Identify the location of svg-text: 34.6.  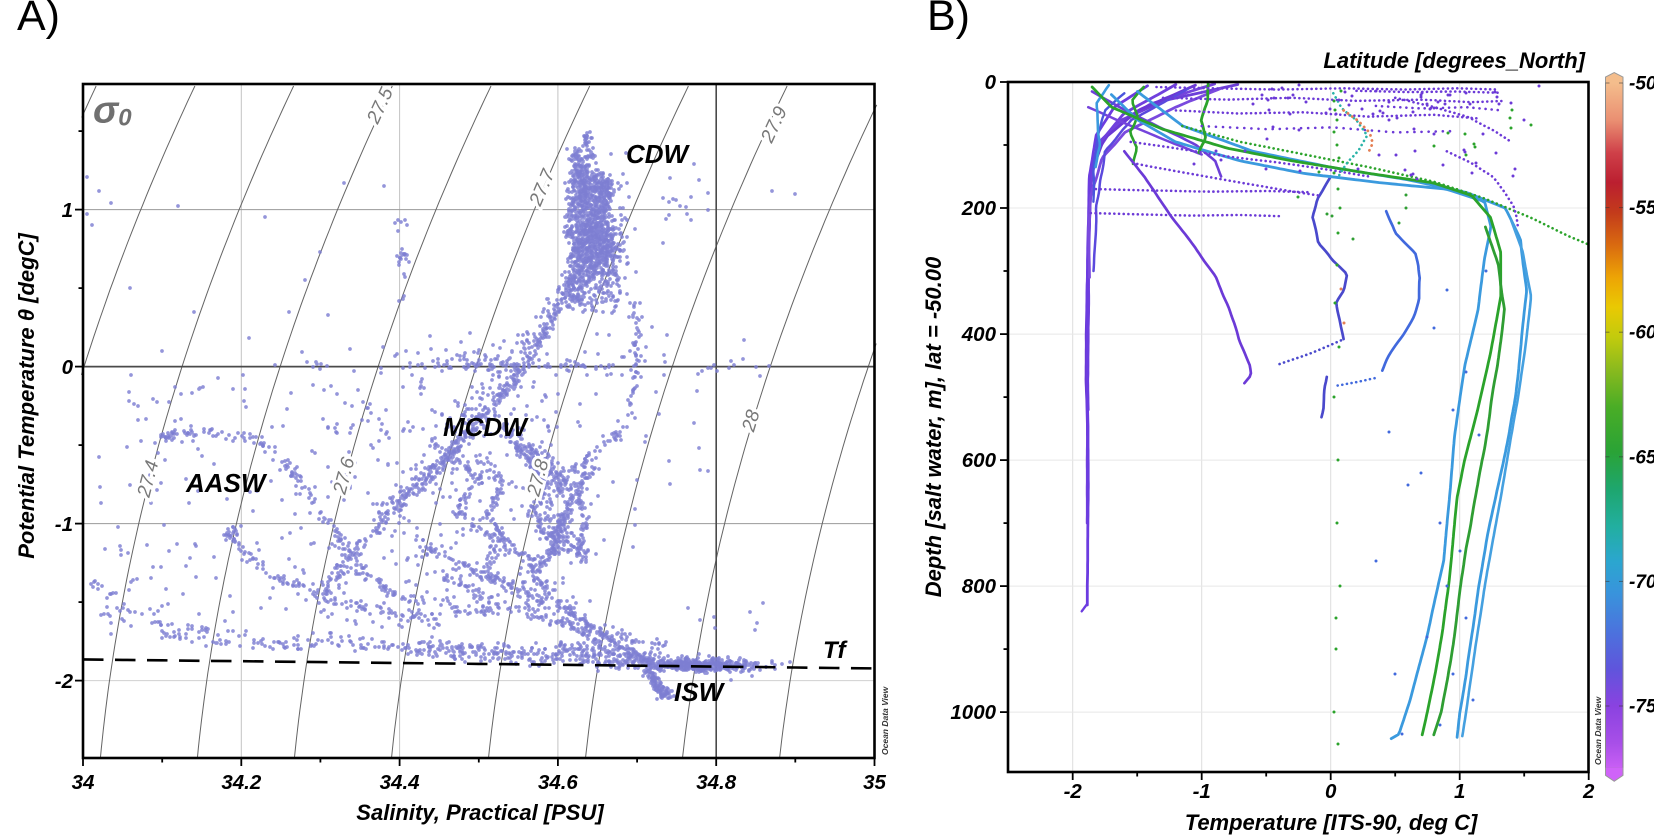
(558, 782).